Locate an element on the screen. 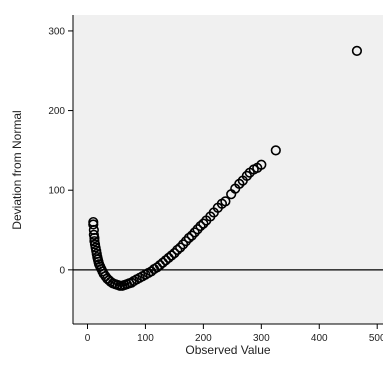 The height and width of the screenshot is (383, 383). x-tick-label: 100 is located at coordinates (145, 338).